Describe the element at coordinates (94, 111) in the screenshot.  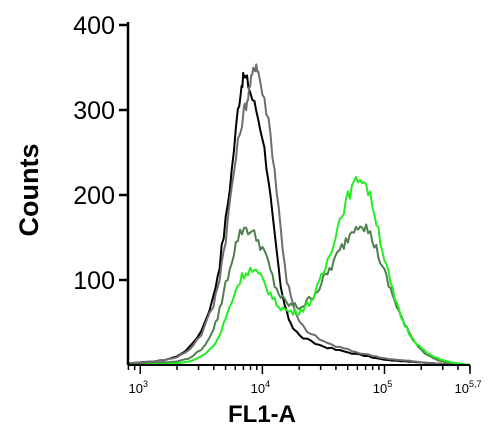
I see `y-tick-label: 300` at that location.